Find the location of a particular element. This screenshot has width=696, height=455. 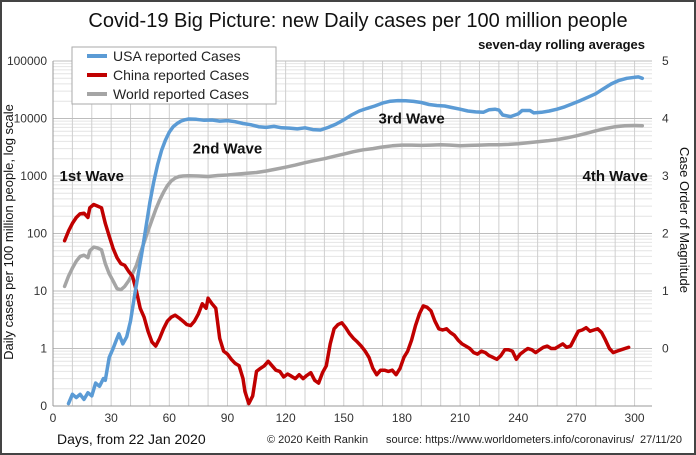

date-text: 27/11/20 is located at coordinates (661, 440).